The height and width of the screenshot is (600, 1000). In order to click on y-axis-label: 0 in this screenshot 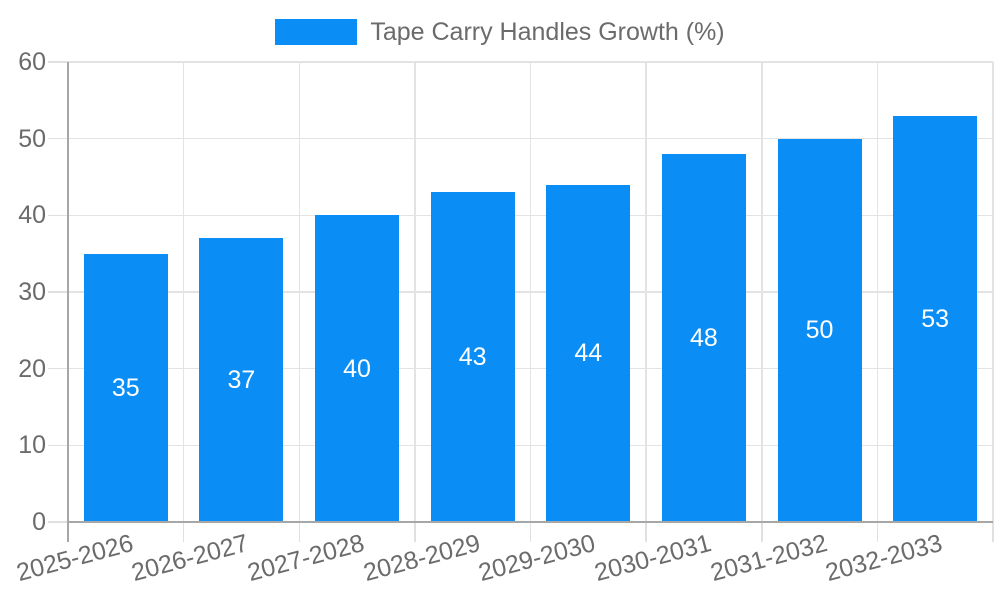, I will do `click(39, 522)`.